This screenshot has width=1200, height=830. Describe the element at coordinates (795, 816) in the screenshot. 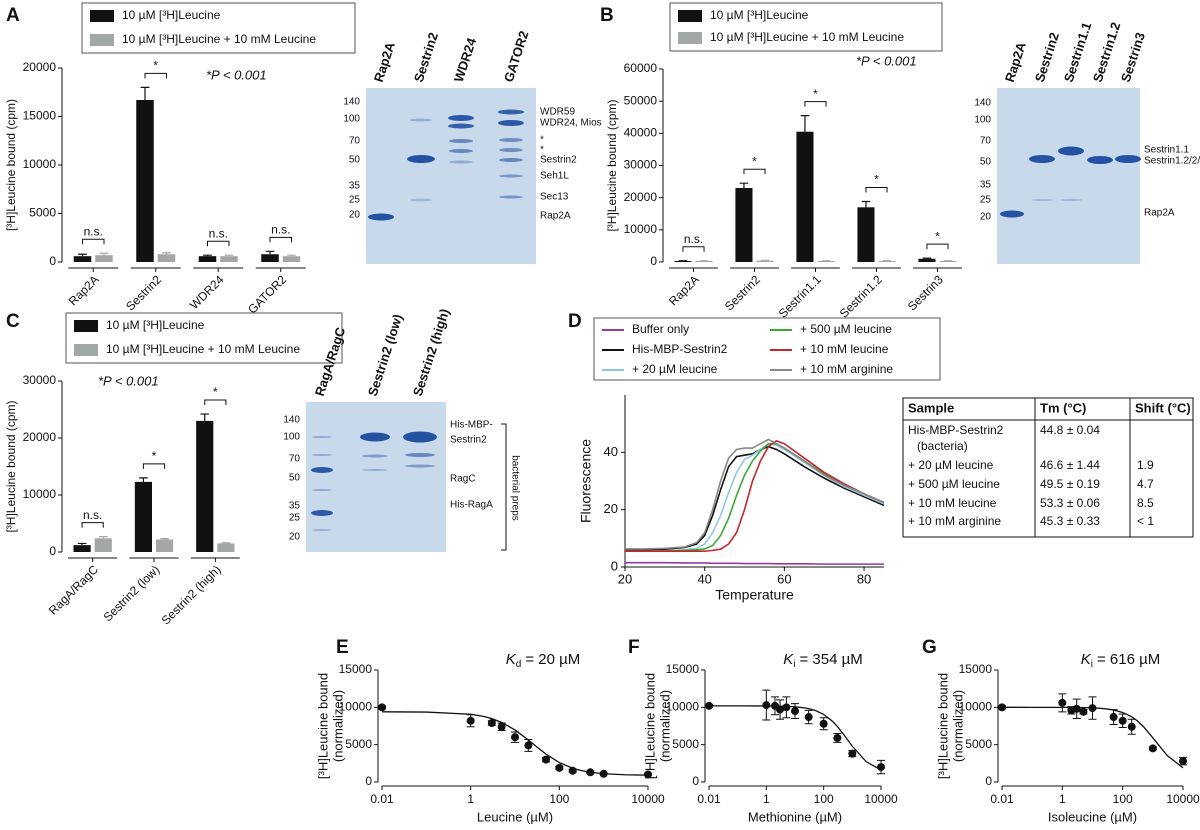

I see `x-axis-label: Methionine (µM)` at that location.